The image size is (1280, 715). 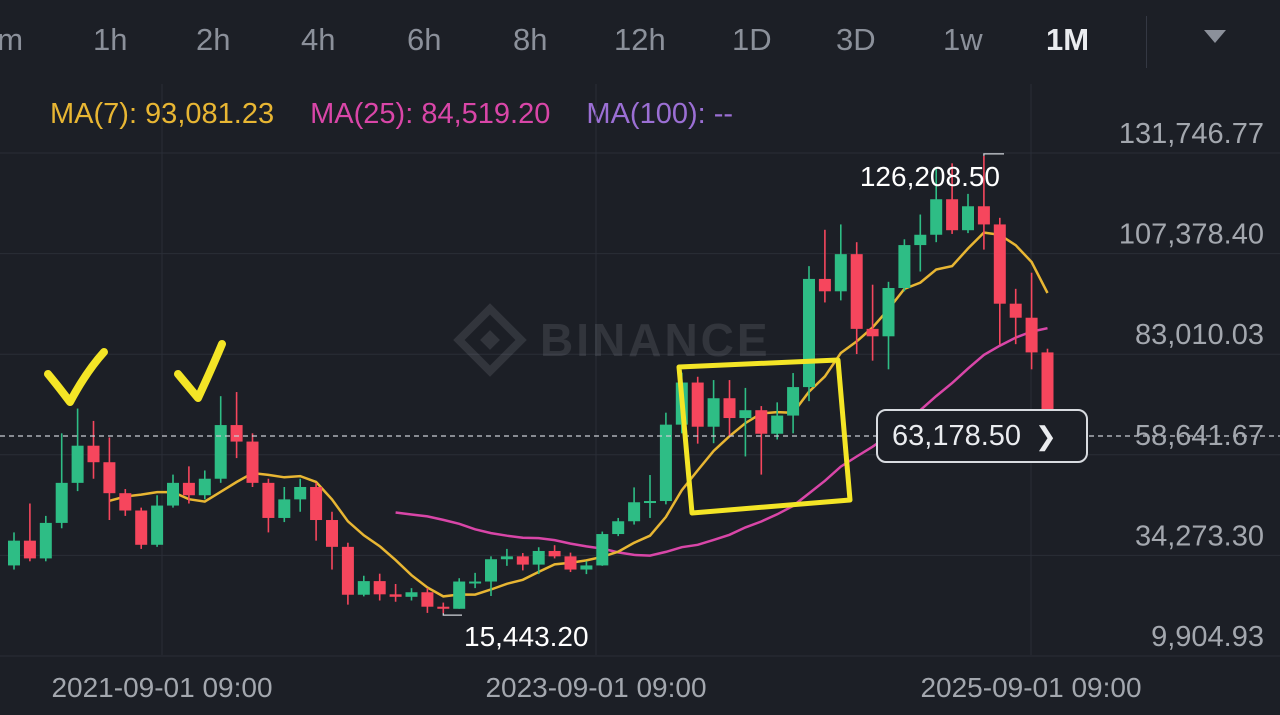 What do you see at coordinates (993, 154) in the screenshot?
I see `high-leader-line` at bounding box center [993, 154].